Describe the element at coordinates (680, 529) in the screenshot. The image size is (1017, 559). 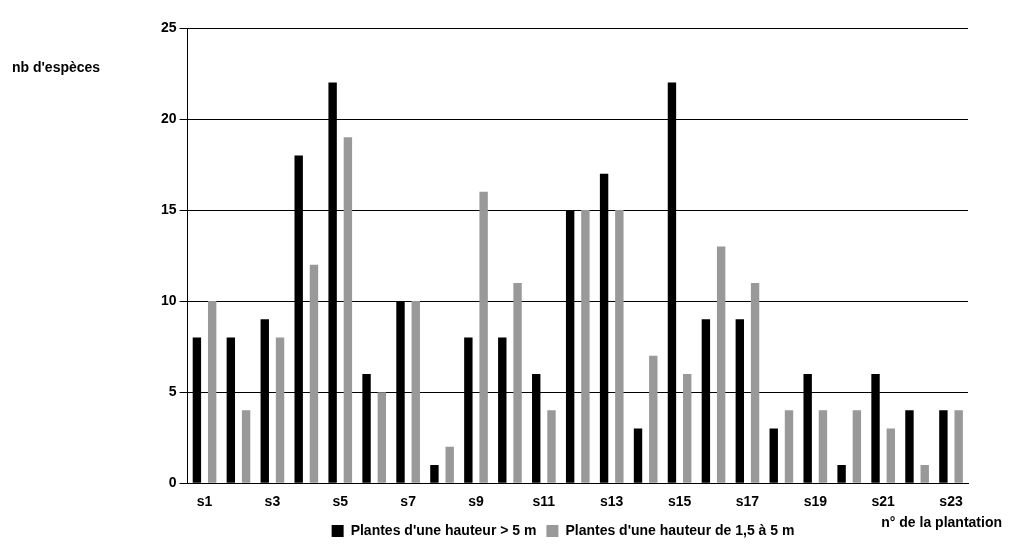
I see `legend-label: Plantes d'une hauteur de 1,5 à 5 m` at that location.